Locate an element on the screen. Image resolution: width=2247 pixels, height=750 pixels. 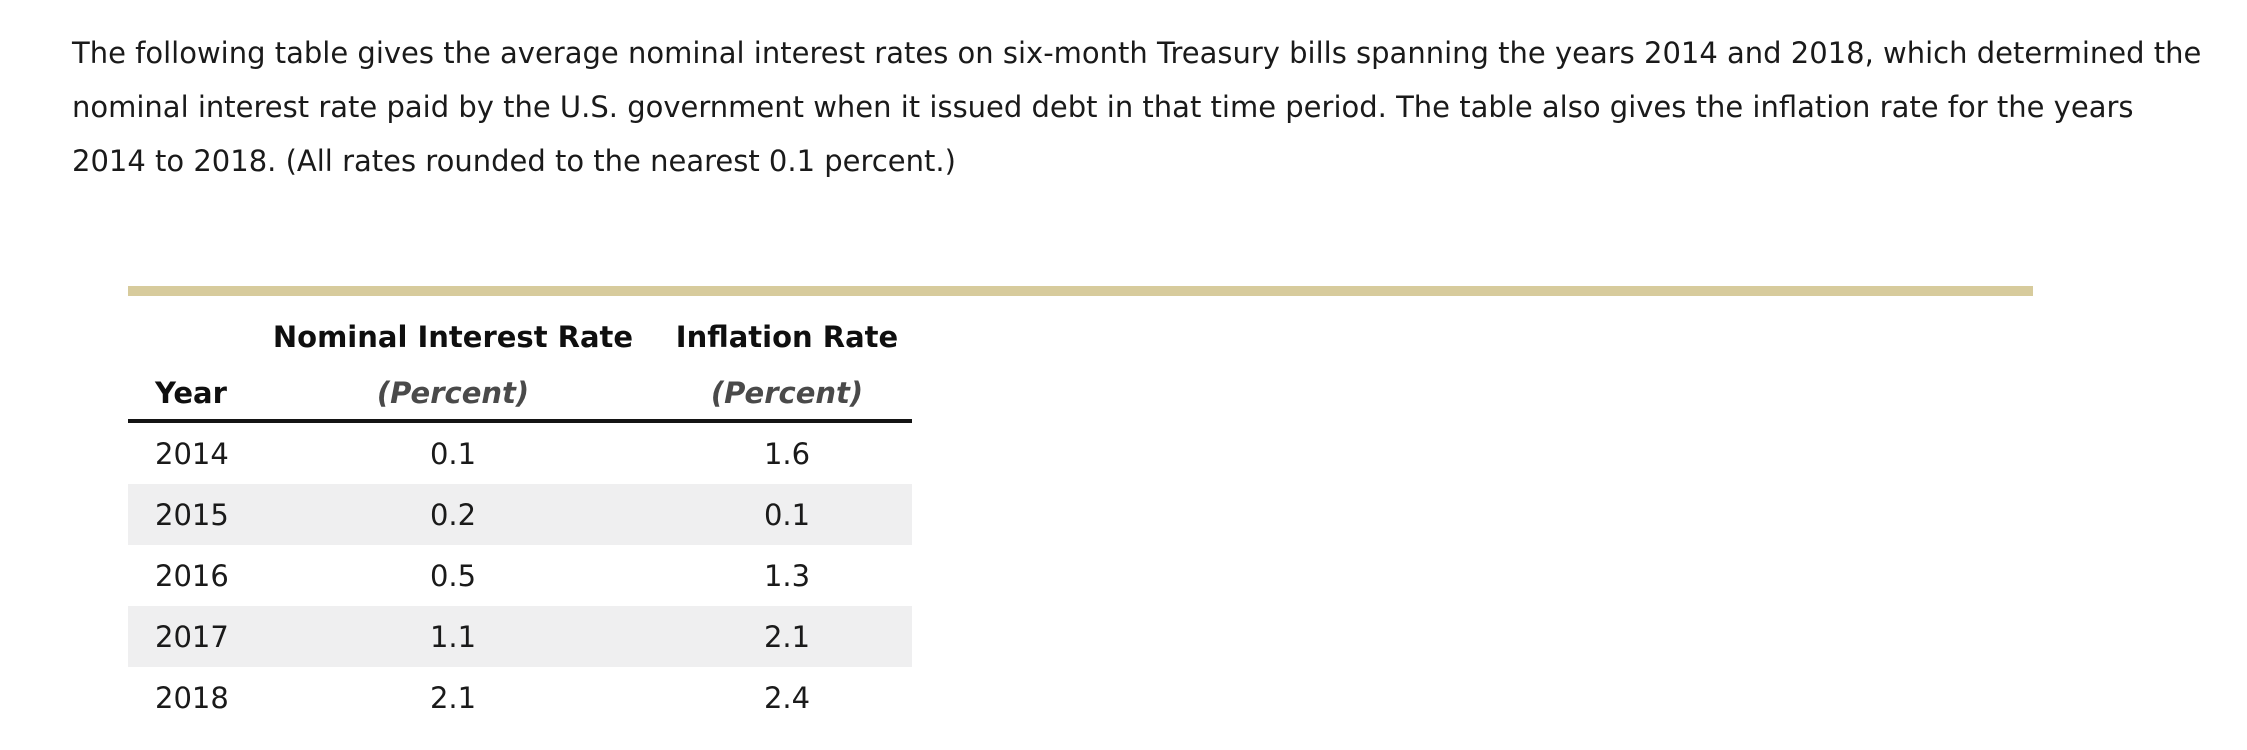
table-row: 2018 2.1 2.4 is located at coordinates (520, 697).